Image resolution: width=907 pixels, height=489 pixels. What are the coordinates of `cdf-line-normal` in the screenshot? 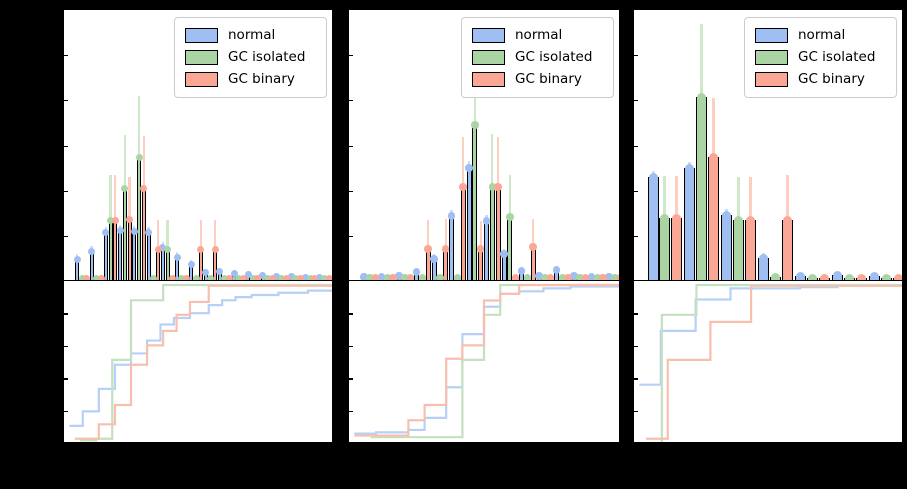 It's located at (486, 359).